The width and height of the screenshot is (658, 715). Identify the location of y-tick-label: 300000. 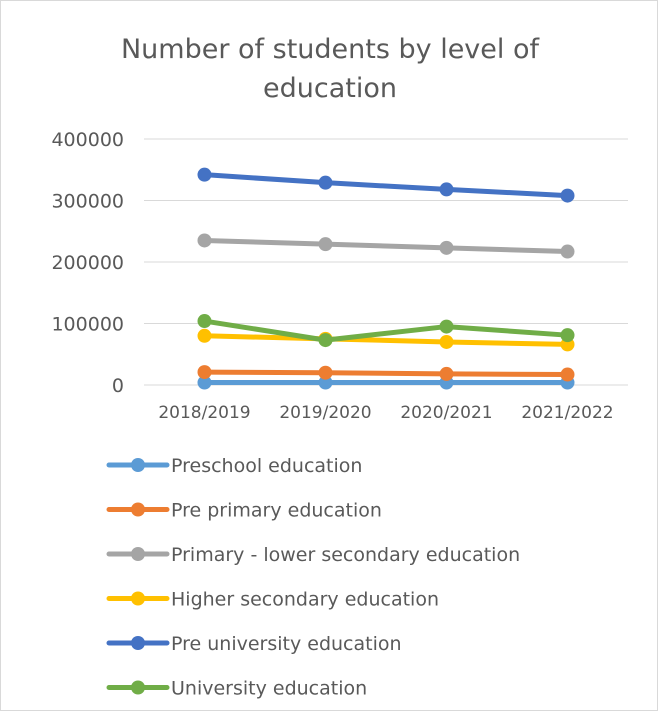
(87, 202).